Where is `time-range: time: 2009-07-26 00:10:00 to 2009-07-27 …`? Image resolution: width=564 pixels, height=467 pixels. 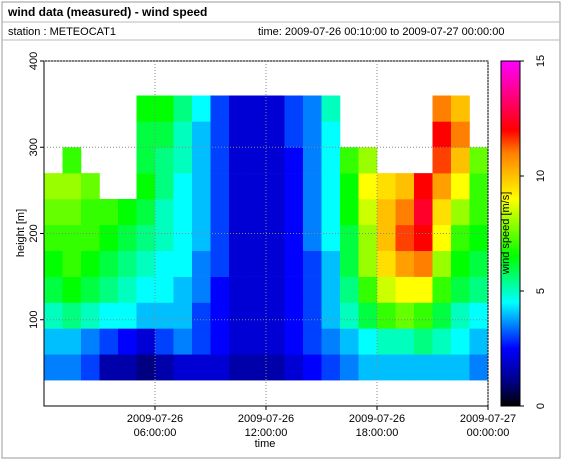
time-range: time: 2009-07-26 00:10:00 to 2009-07-27 … is located at coordinates (381, 32).